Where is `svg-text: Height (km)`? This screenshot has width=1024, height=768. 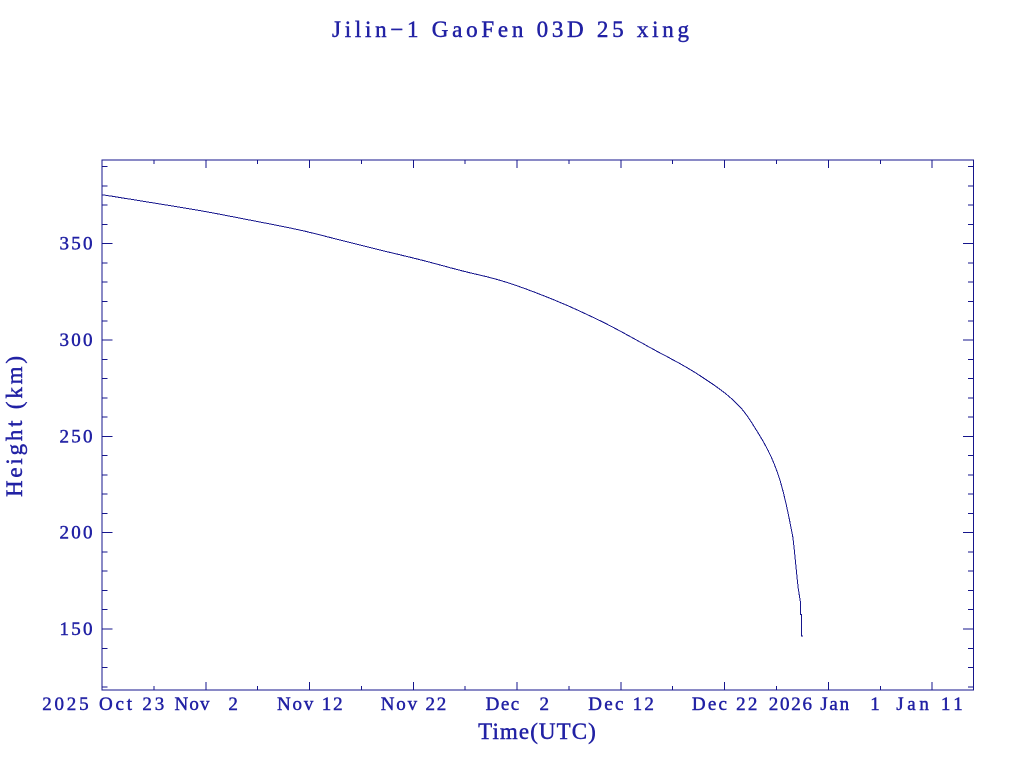
svg-text: Height (km) is located at coordinates (14, 426).